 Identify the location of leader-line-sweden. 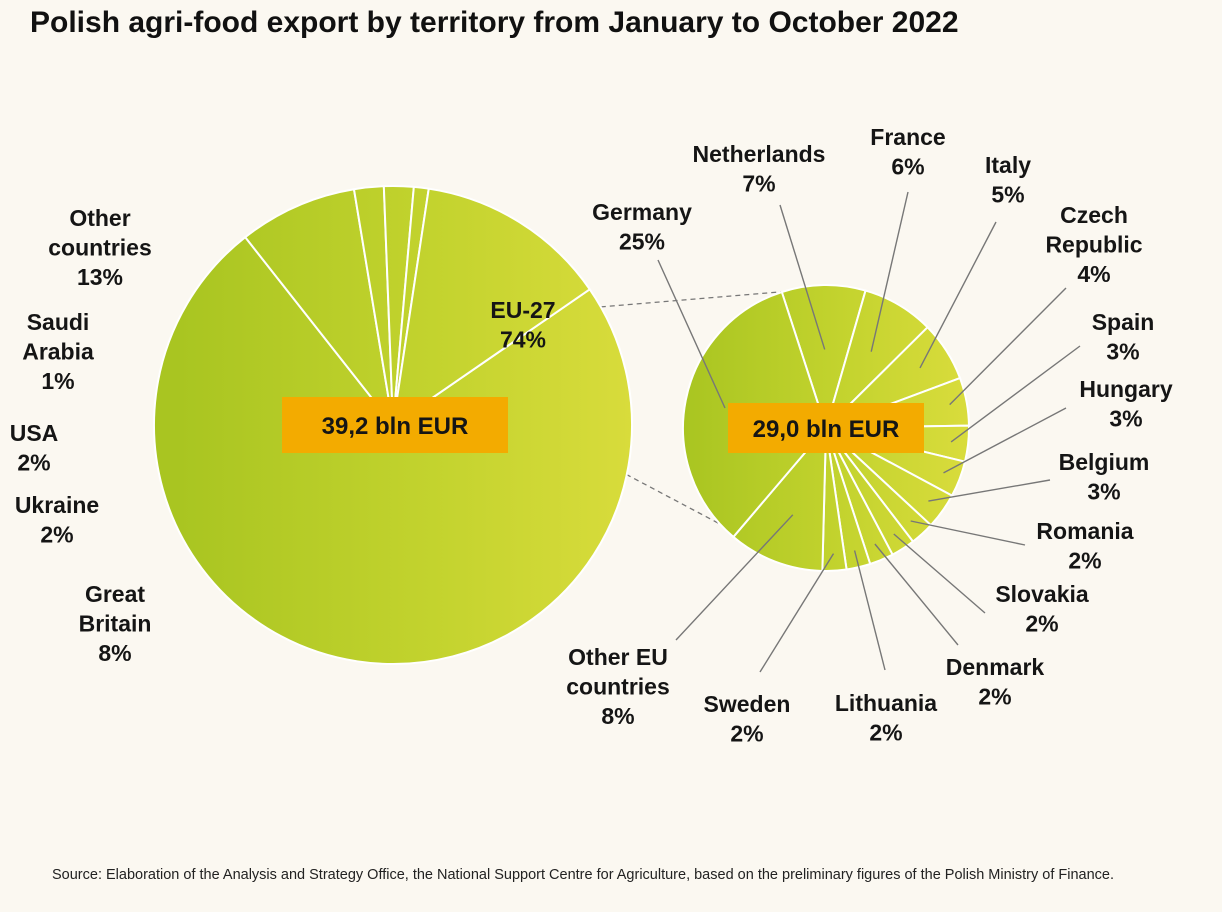
(797, 613).